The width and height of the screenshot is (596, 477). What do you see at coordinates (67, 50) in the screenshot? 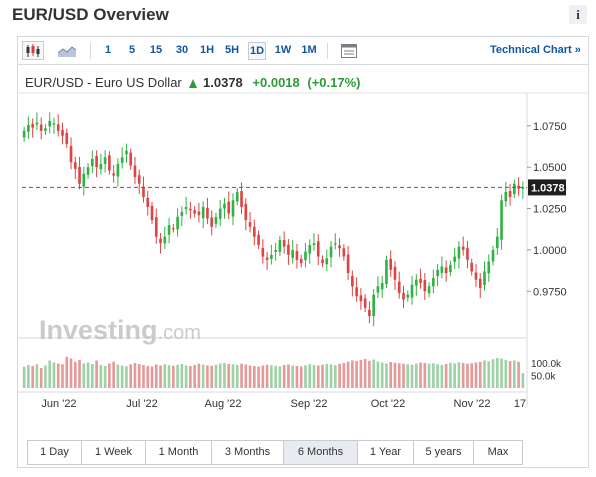
I see `area-chart-icon` at bounding box center [67, 50].